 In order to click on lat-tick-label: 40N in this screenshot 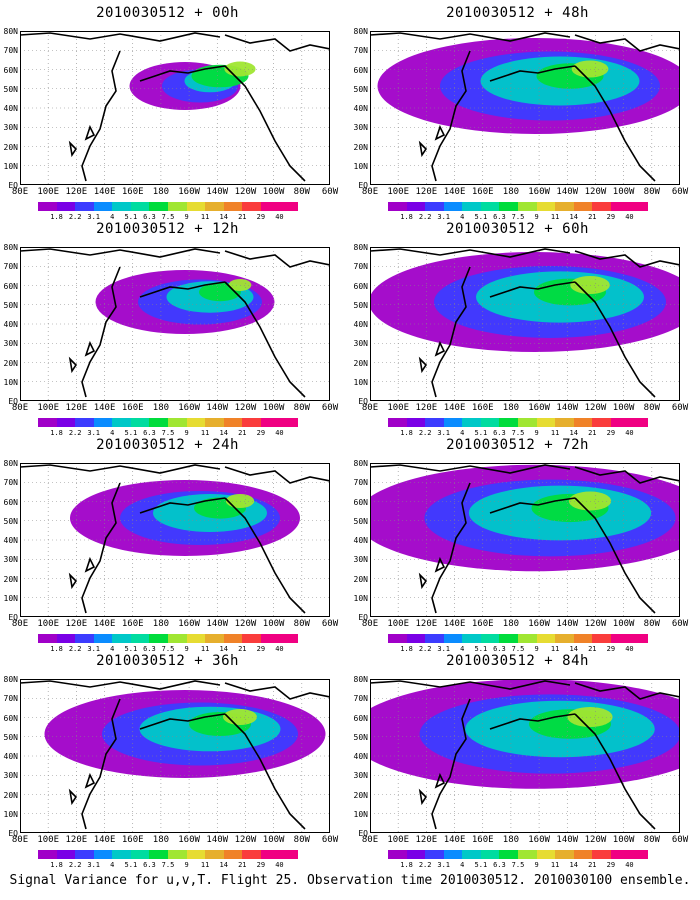, I will do `click(10, 108)`.